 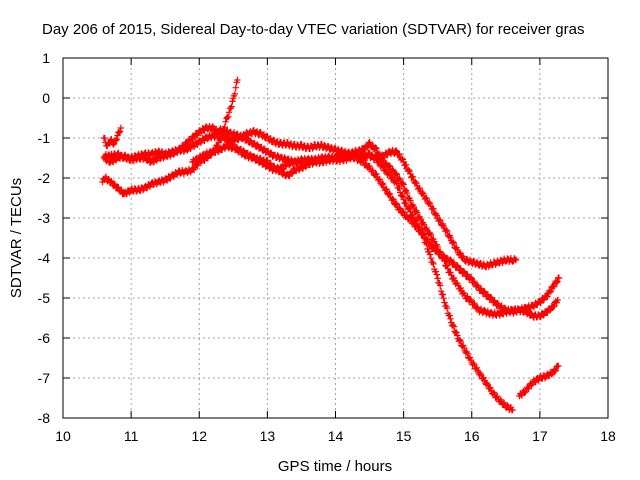 I want to click on y-tick-label: -4, so click(x=44, y=258).